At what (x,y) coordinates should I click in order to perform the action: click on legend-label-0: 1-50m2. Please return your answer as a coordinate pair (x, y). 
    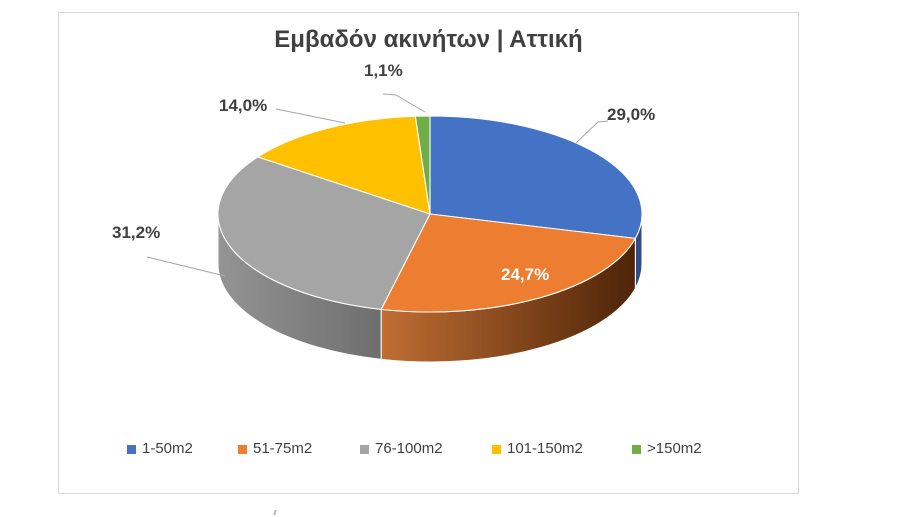
    Looking at the image, I should click on (167, 448).